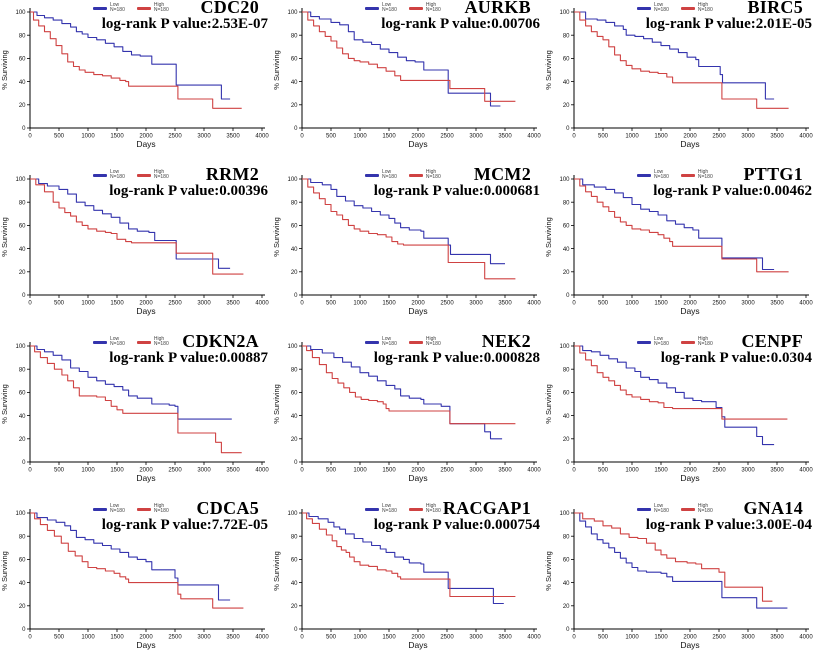  What do you see at coordinates (232, 174) in the screenshot?
I see `gene-title: RRM2` at bounding box center [232, 174].